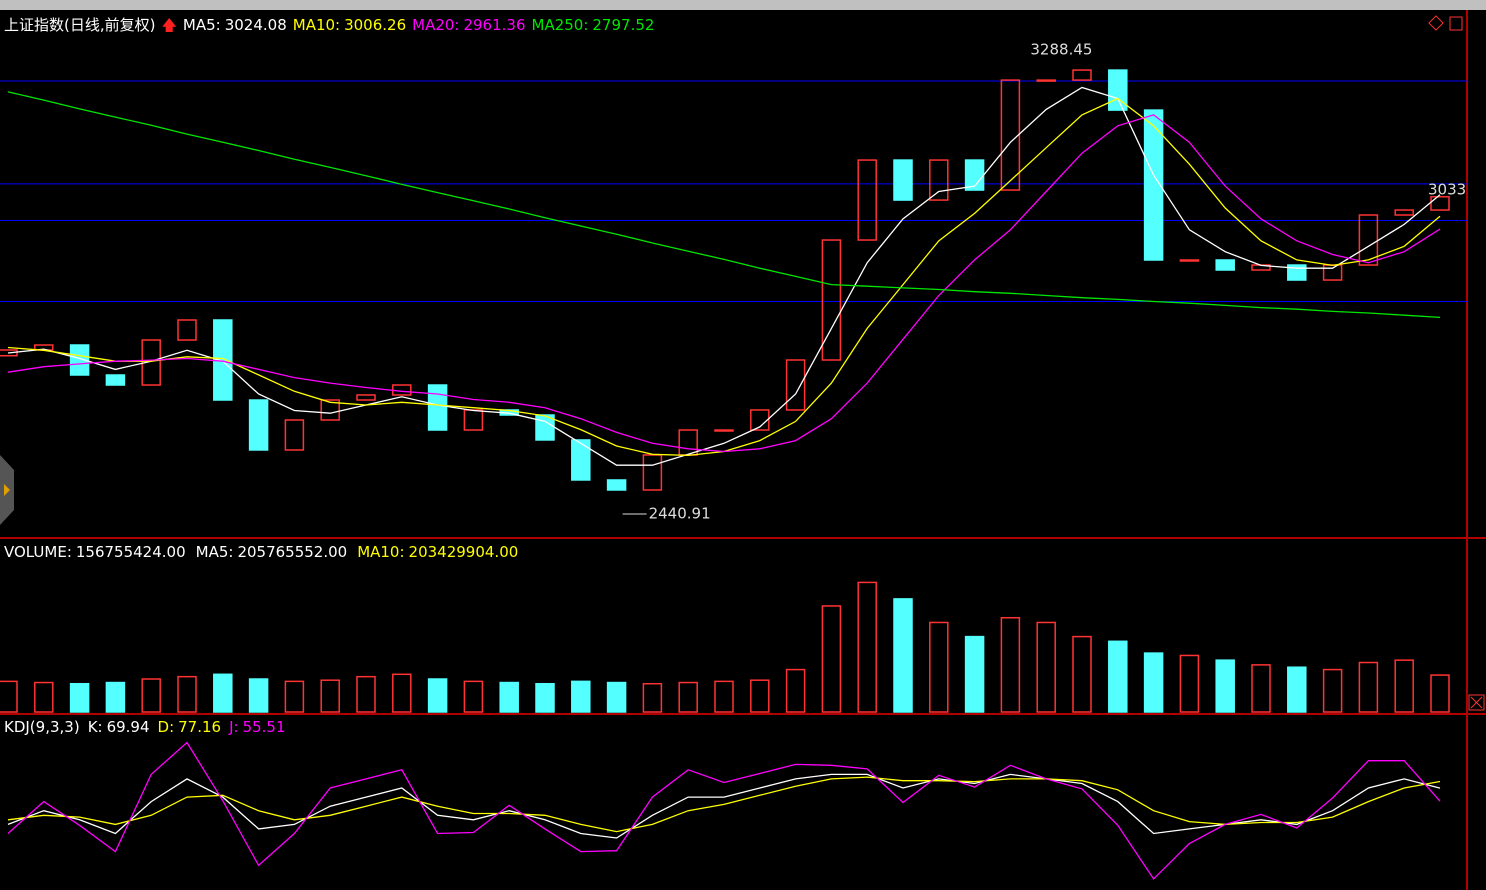 This screenshot has width=1486, height=890. Describe the element at coordinates (233, 727) in the screenshot. I see `legend-name: J:` at that location.